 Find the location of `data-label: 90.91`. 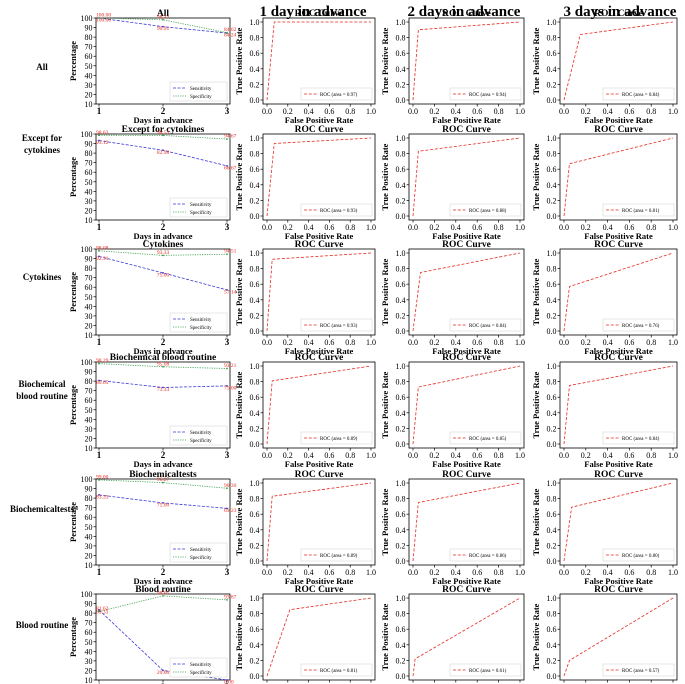

data-label: 90.91 is located at coordinates (163, 29).